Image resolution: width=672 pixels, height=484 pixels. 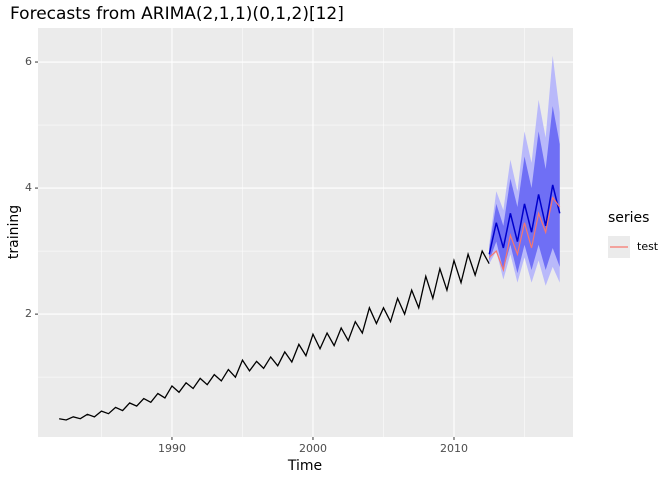 I want to click on y-tick-label: 2, so click(x=28, y=313).